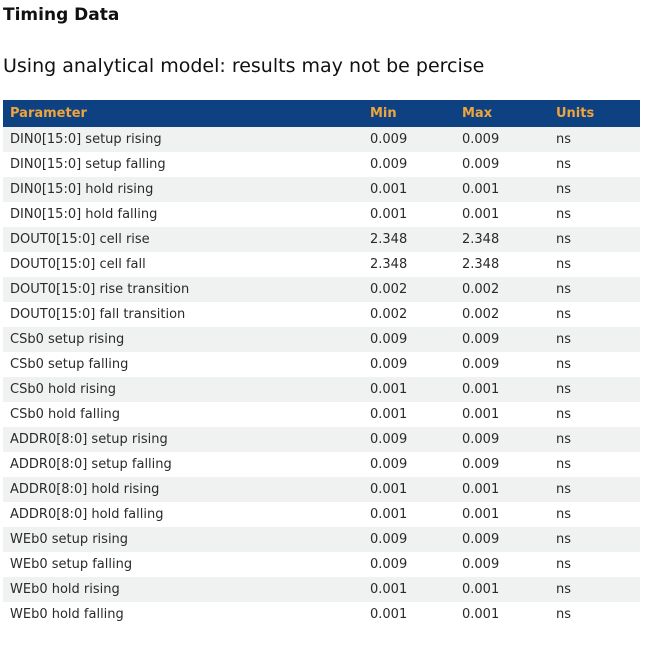 The image size is (650, 646). What do you see at coordinates (186, 490) in the screenshot?
I see `cell-parameter: ADDR0[8:0] hold rising` at bounding box center [186, 490].